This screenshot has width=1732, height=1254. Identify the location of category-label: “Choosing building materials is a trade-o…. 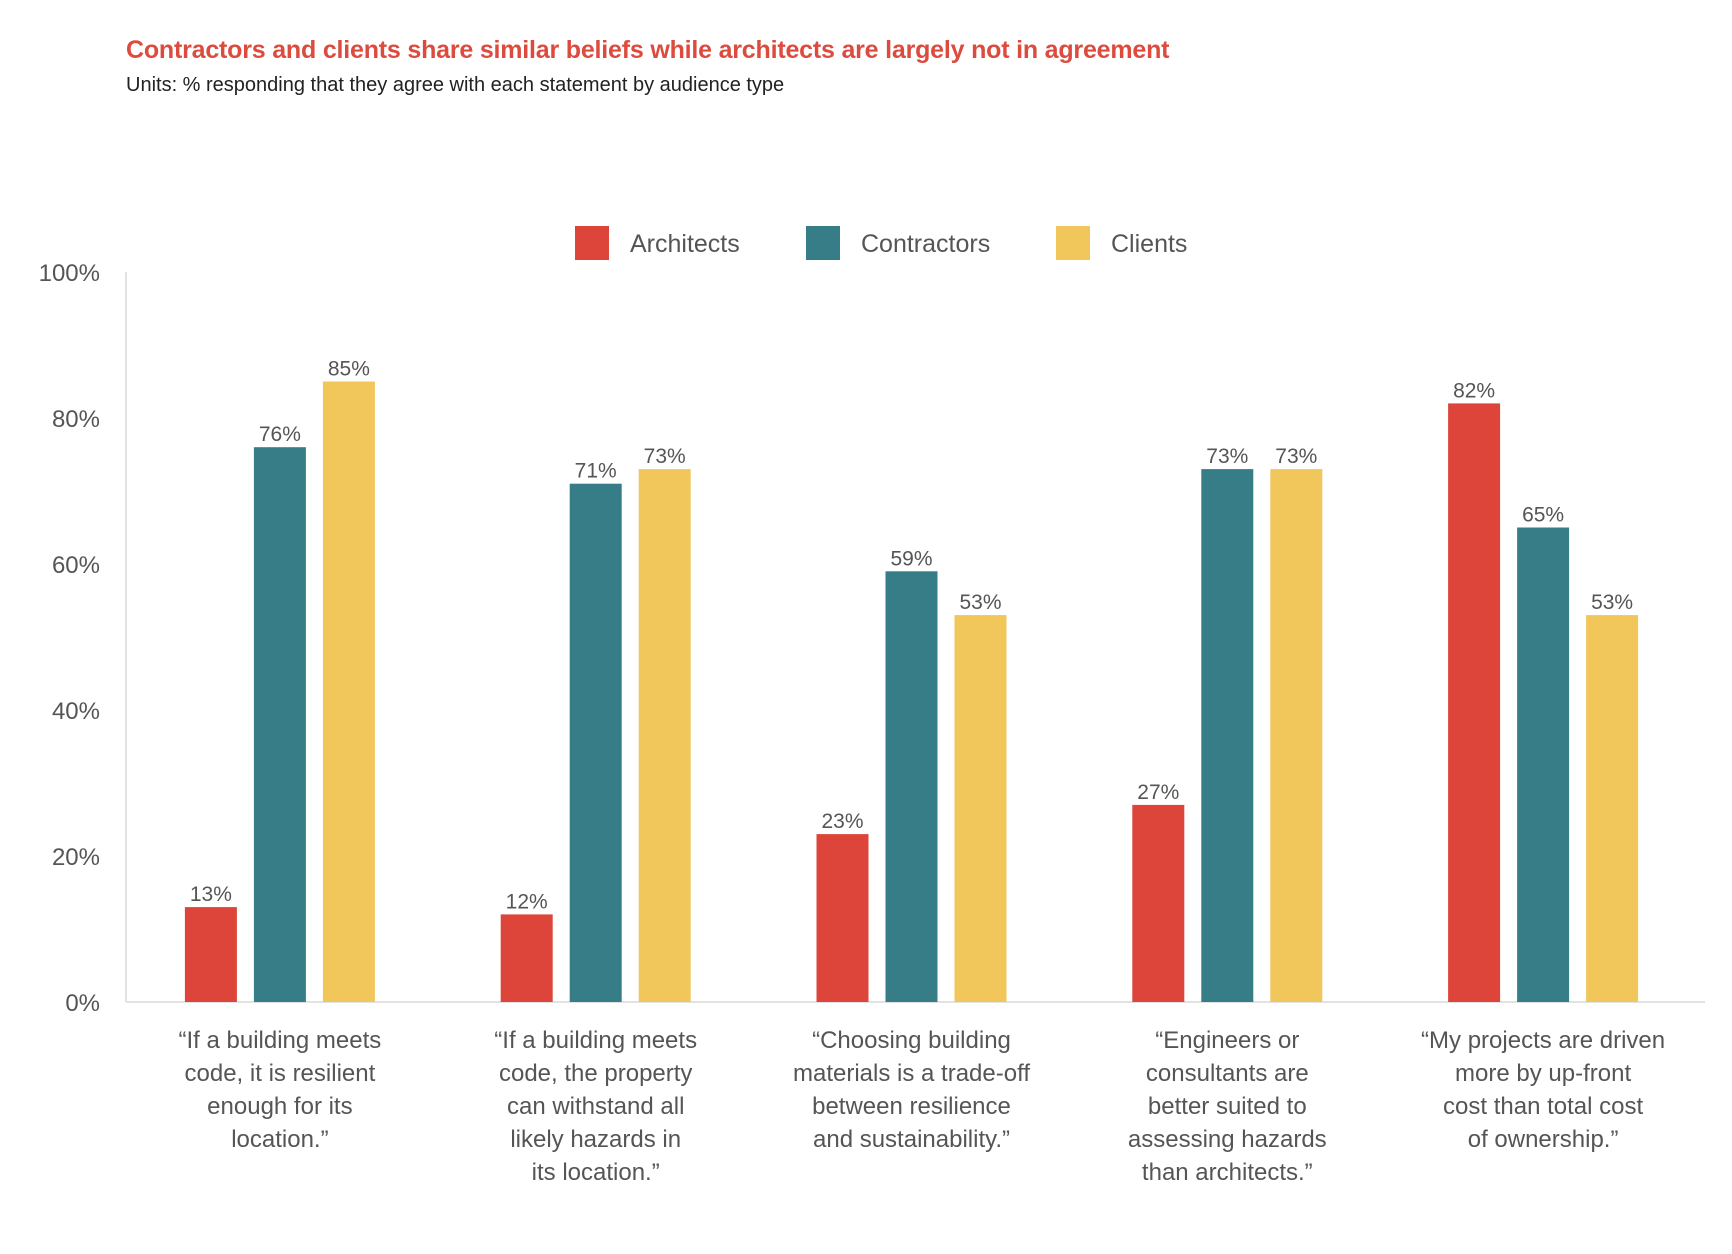
(911, 1090).